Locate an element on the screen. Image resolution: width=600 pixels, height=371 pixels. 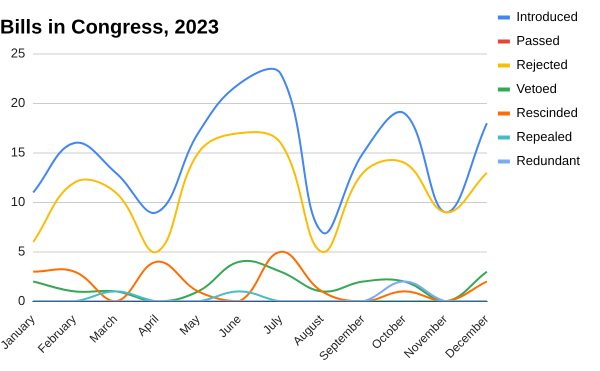
legend-label: Introduced is located at coordinates (547, 16).